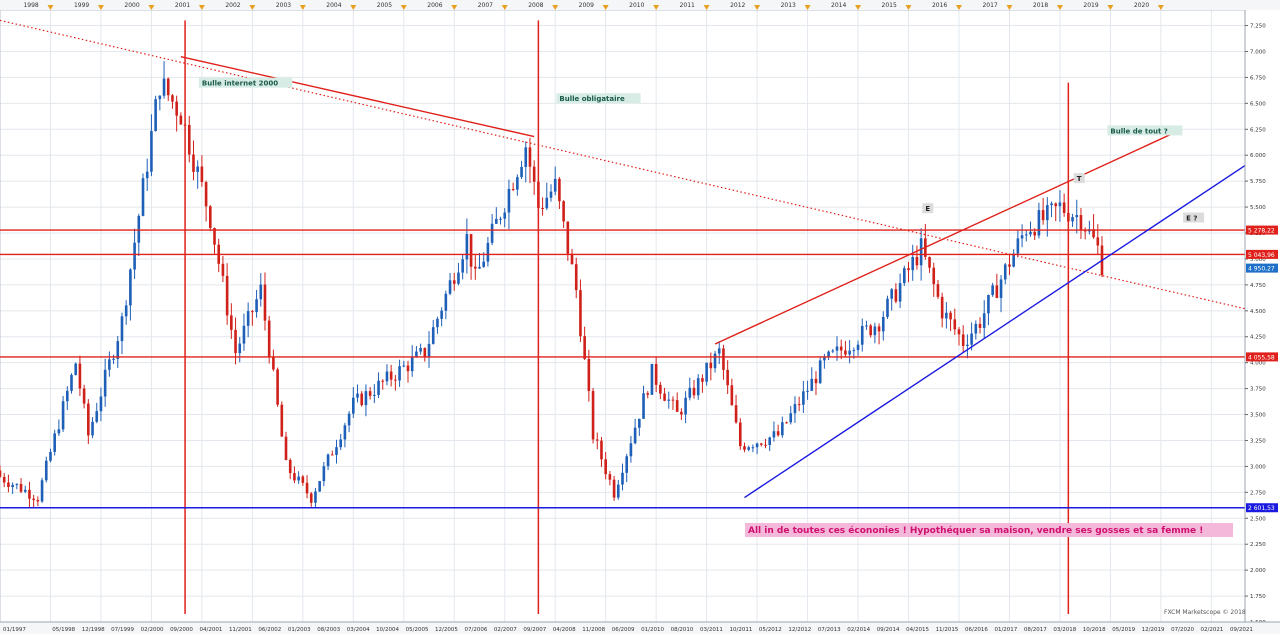 The image size is (1280, 634). I want to click on top-year-label: 2012, so click(737, 5).